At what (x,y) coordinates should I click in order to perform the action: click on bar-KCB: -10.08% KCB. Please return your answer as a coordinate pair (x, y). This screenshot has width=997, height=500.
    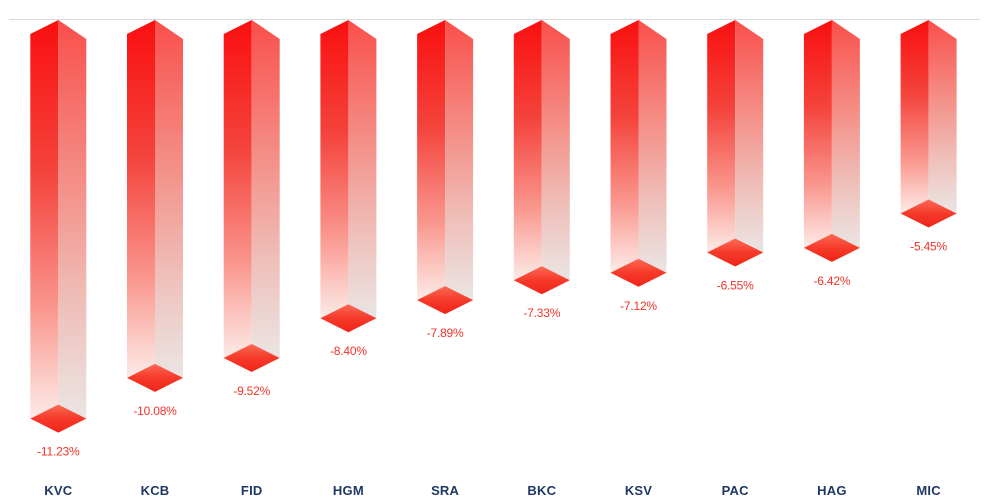
    Looking at the image, I should click on (155, 259).